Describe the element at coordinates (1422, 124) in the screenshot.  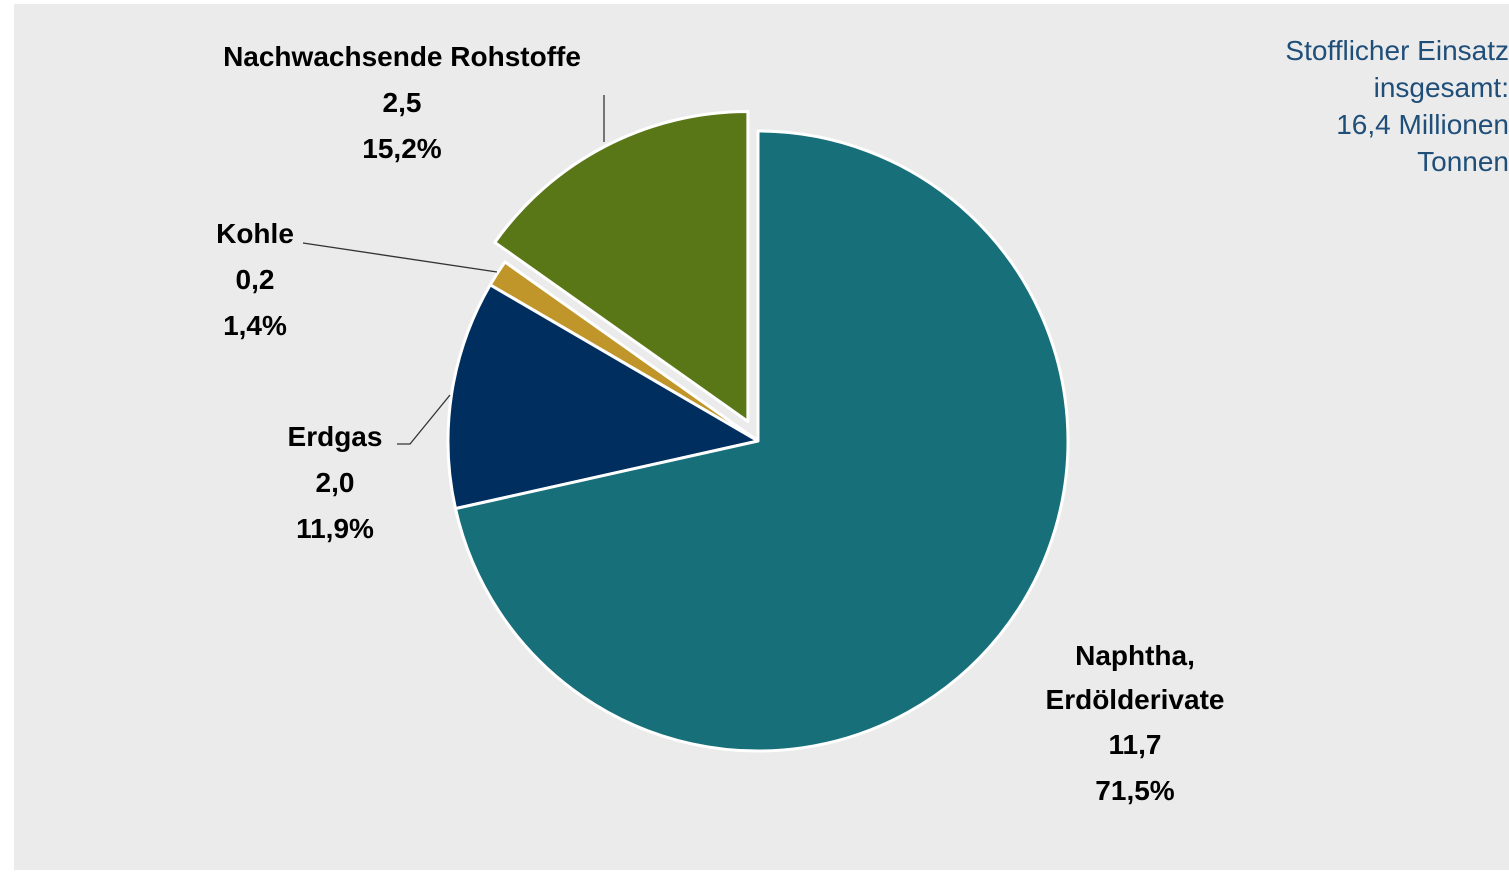
I see `annotation-line: 16,4 Millionen` at that location.